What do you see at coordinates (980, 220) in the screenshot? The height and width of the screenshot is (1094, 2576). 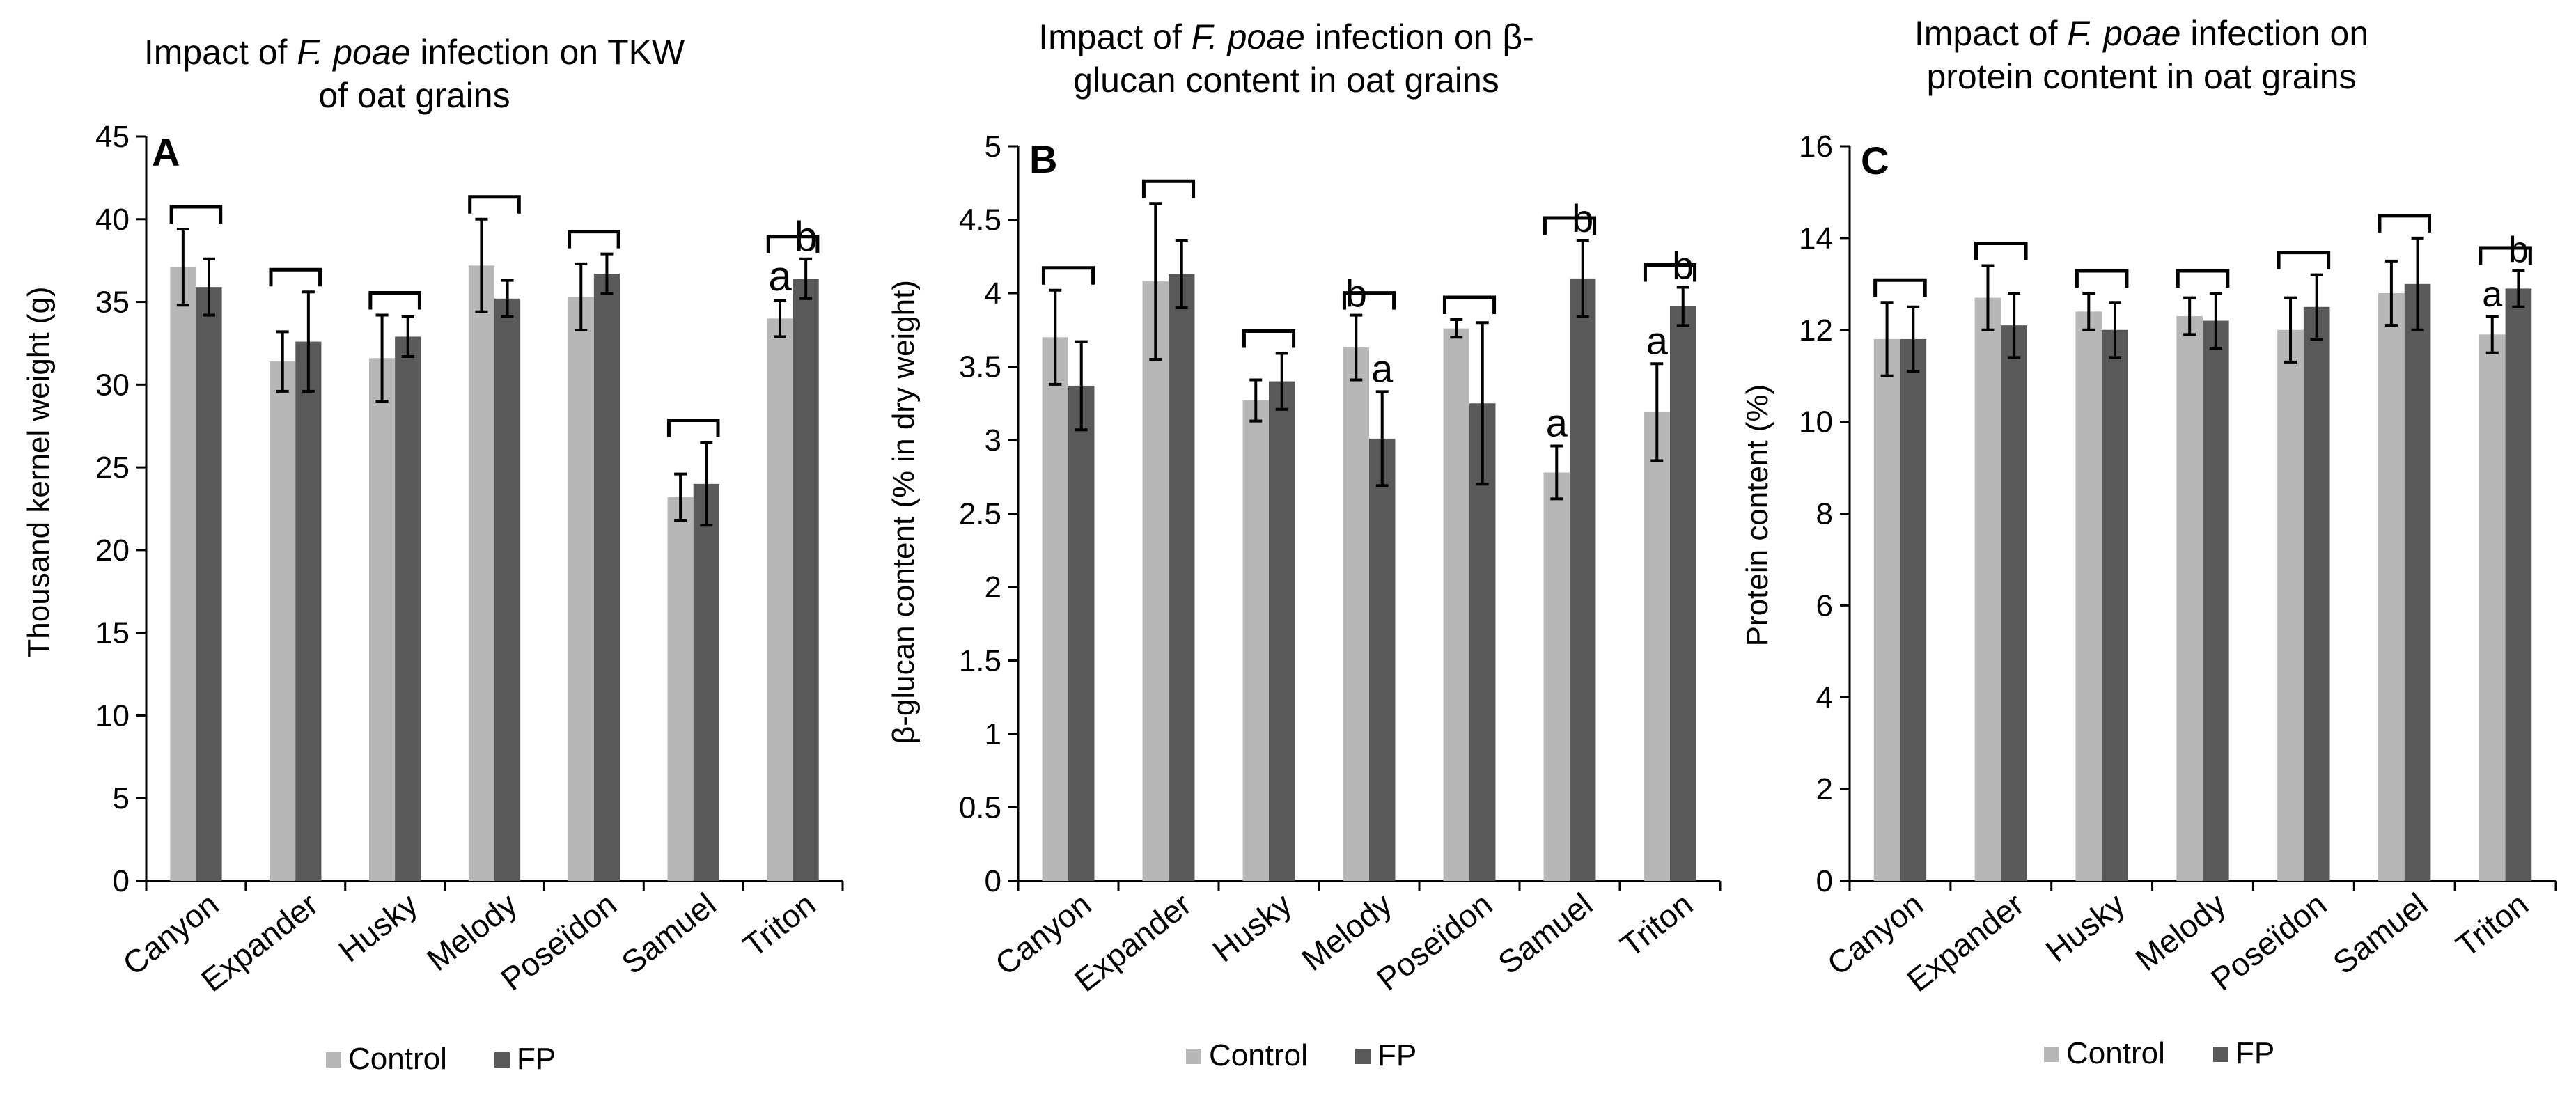 I see `panel-b-ytick-label: 4.5` at bounding box center [980, 220].